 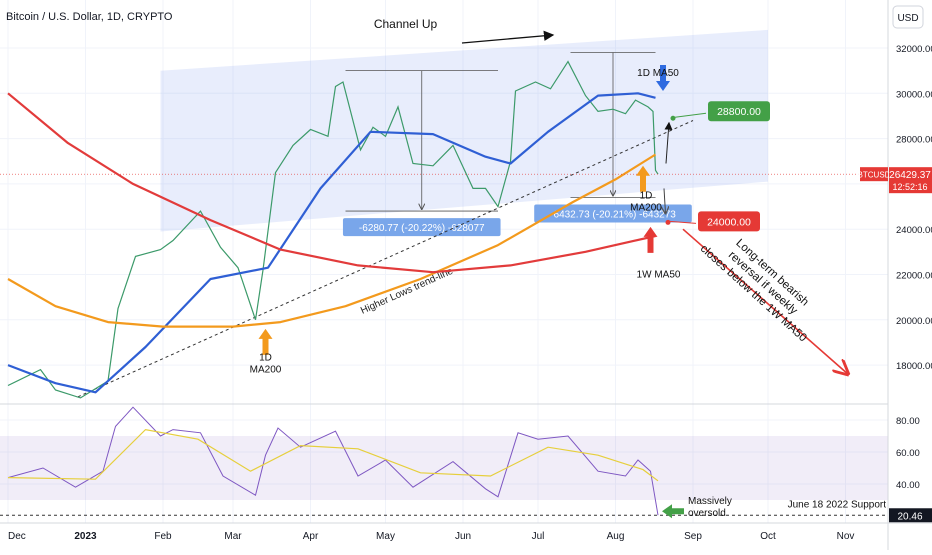 I want to click on price-tick-label: 30000.00, so click(x=914, y=94).